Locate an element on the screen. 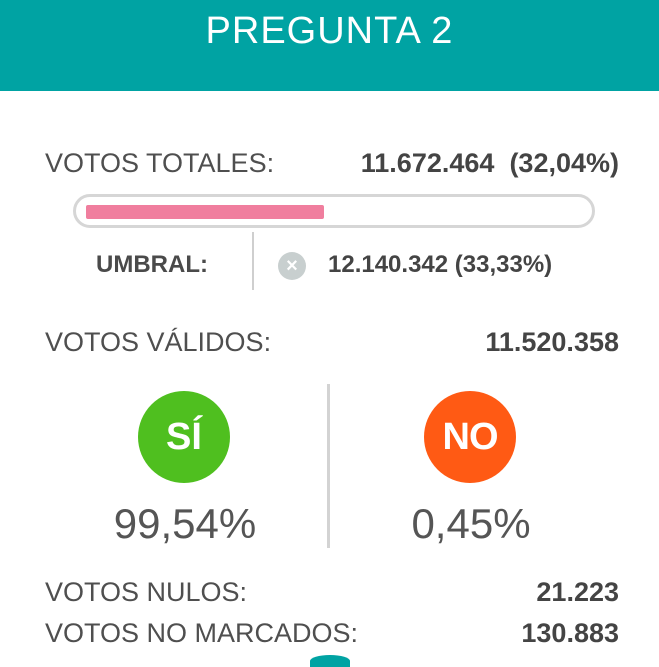  participation-progress-fill is located at coordinates (205, 212).